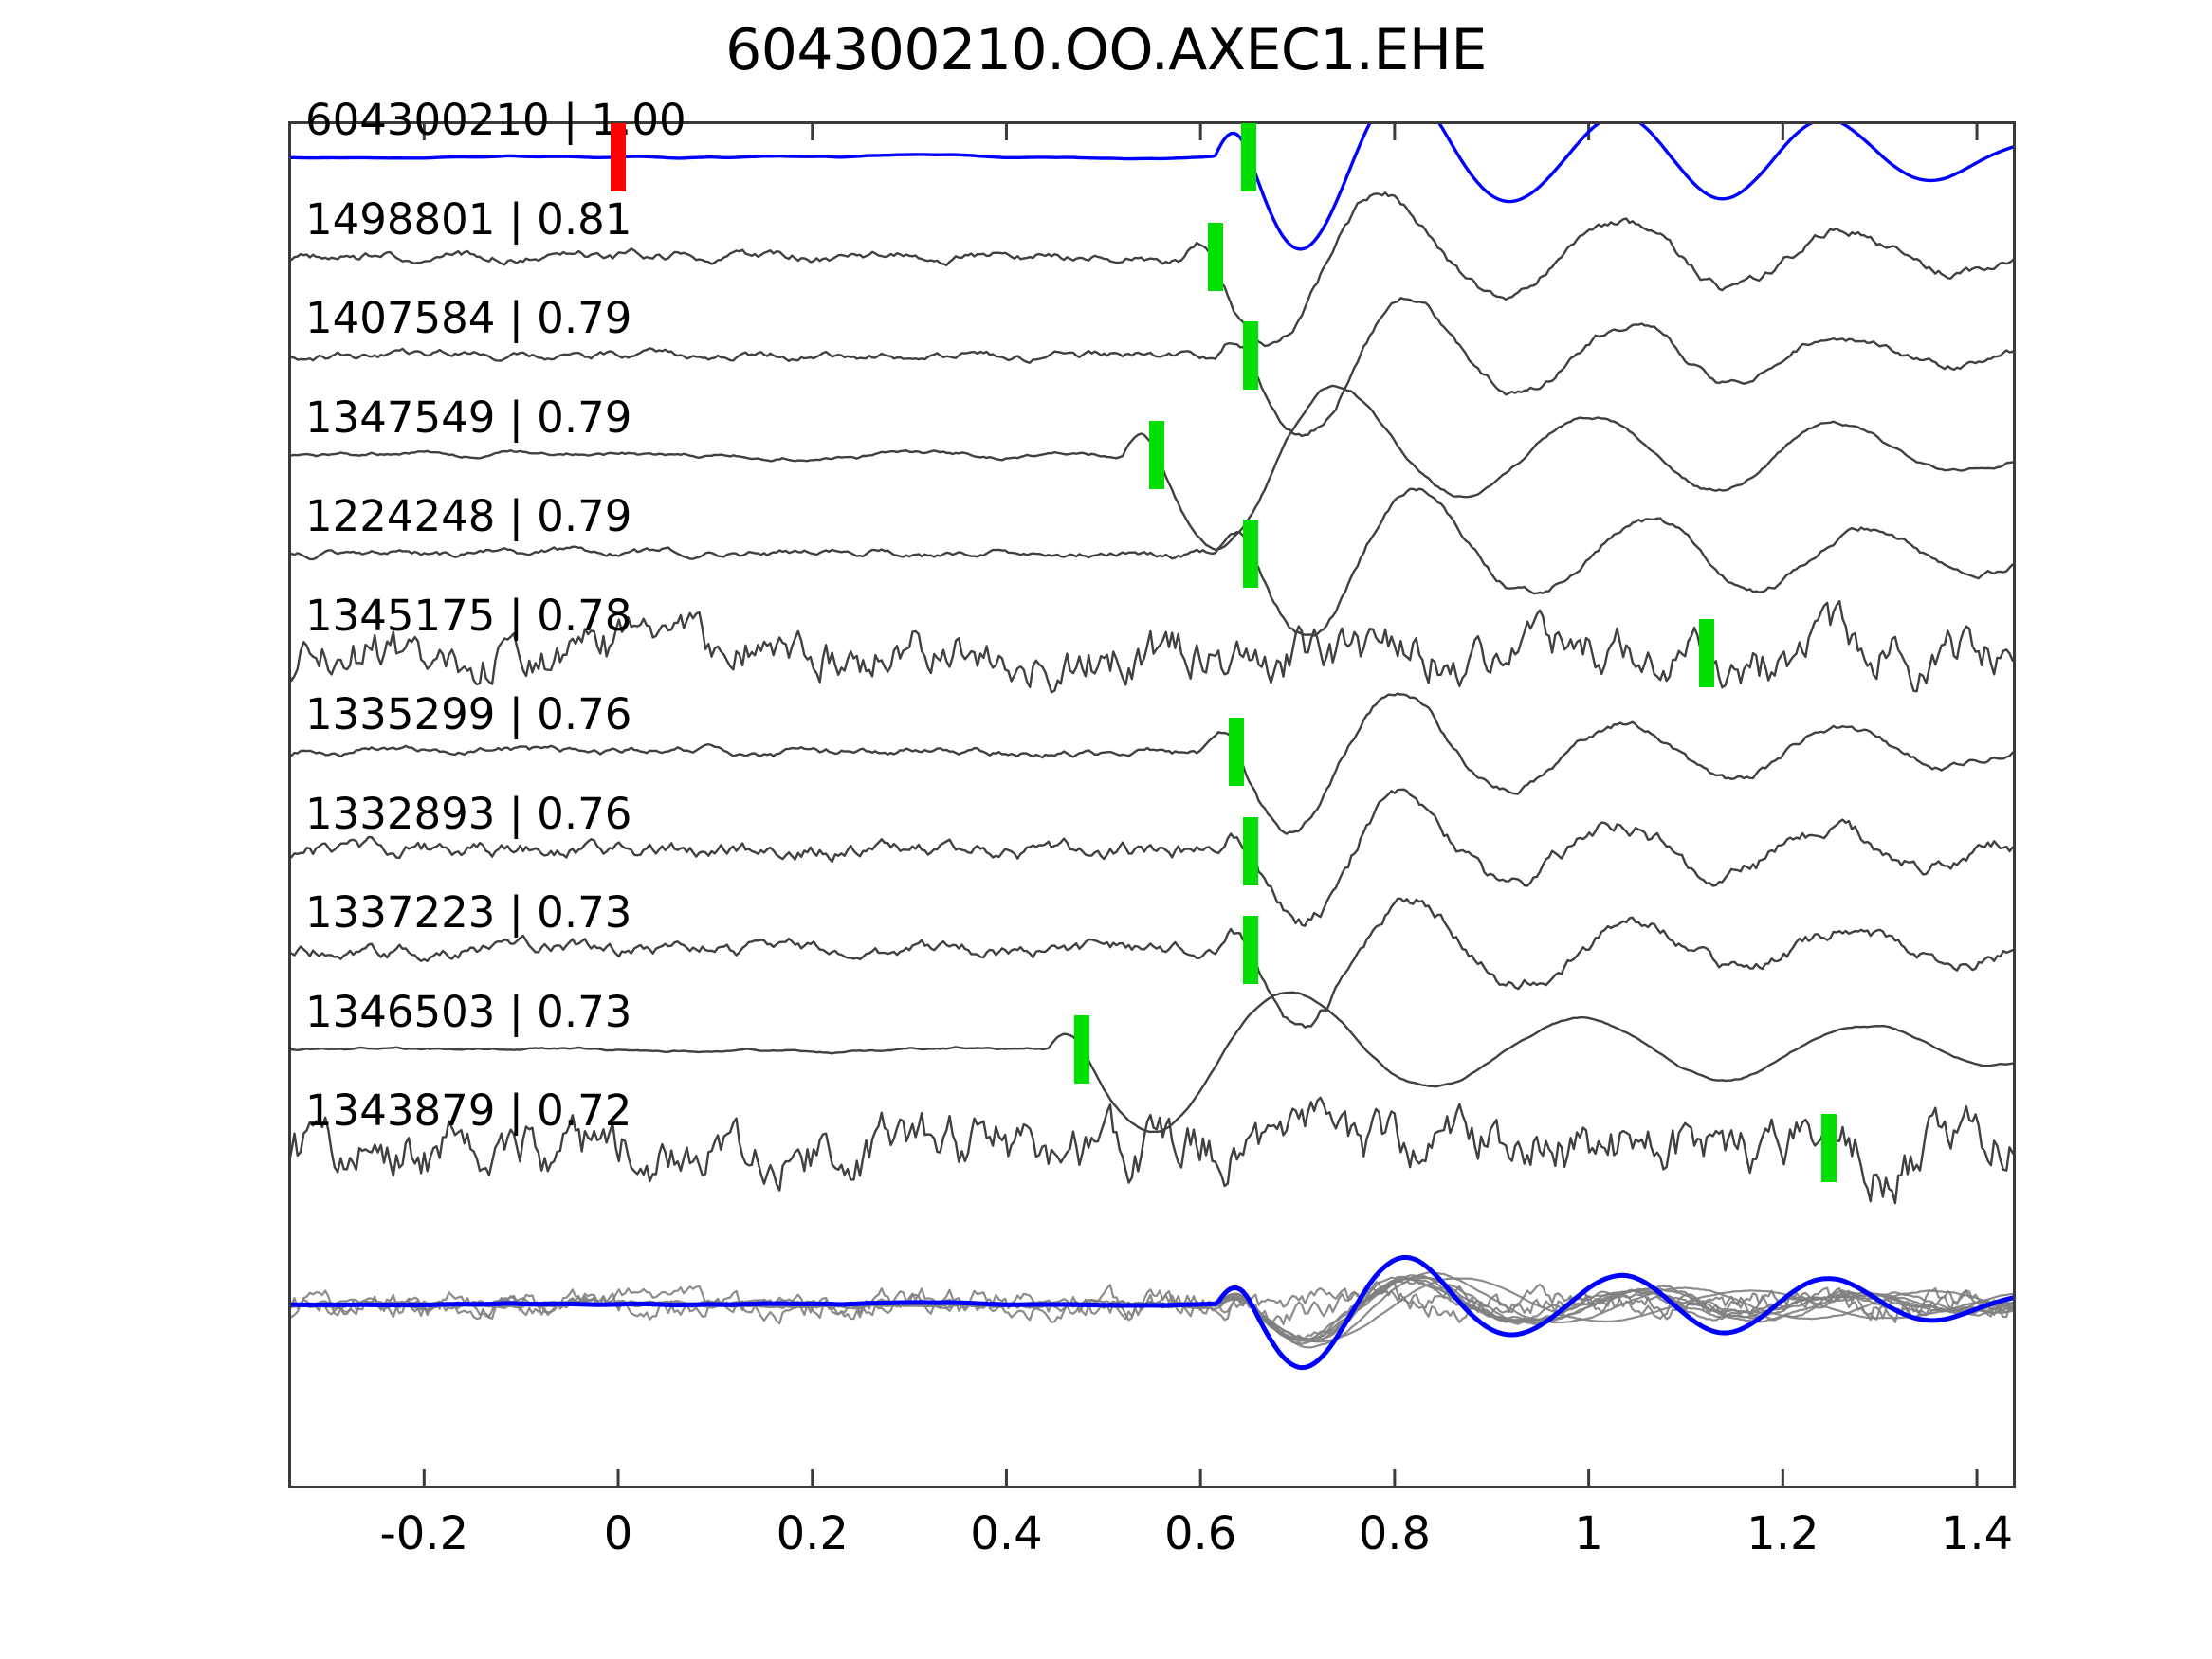  What do you see at coordinates (468, 1011) in the screenshot?
I see `trace-label-1346503: 1346503 | 0.73` at bounding box center [468, 1011].